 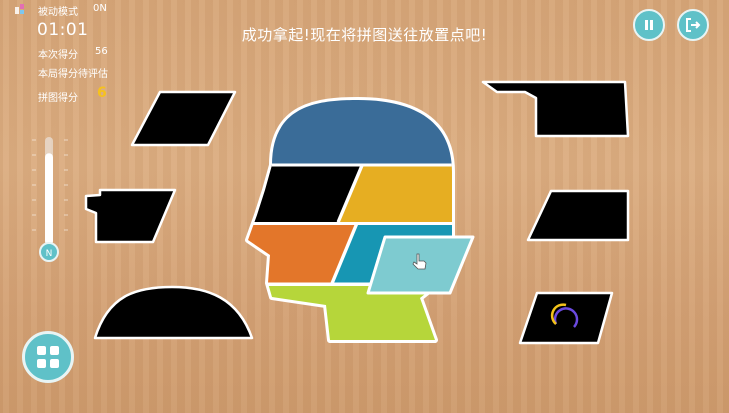 I want to click on exit-button, so click(x=693, y=25).